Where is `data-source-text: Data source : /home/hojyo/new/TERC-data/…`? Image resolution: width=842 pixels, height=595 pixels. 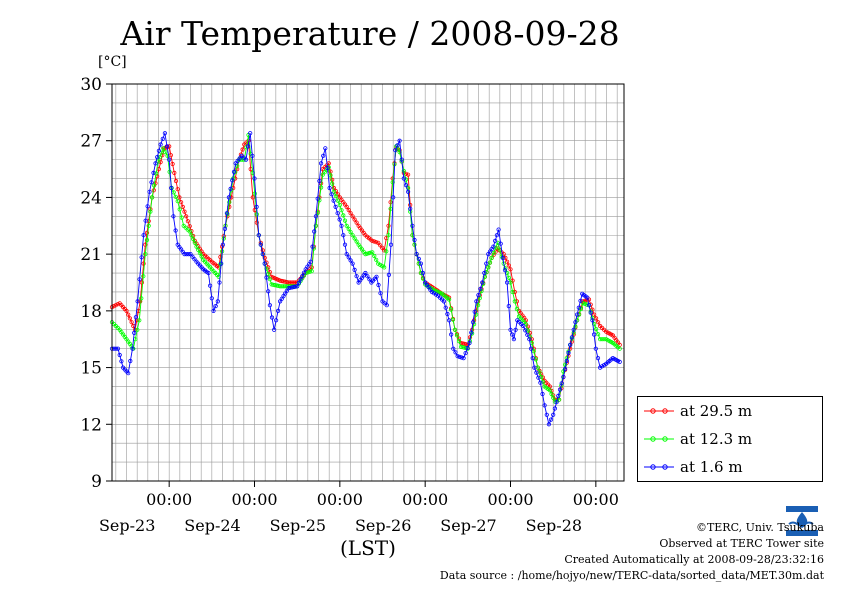
data-source-text: Data source : /home/hojyo/new/TERC-data/… is located at coordinates (631, 575).